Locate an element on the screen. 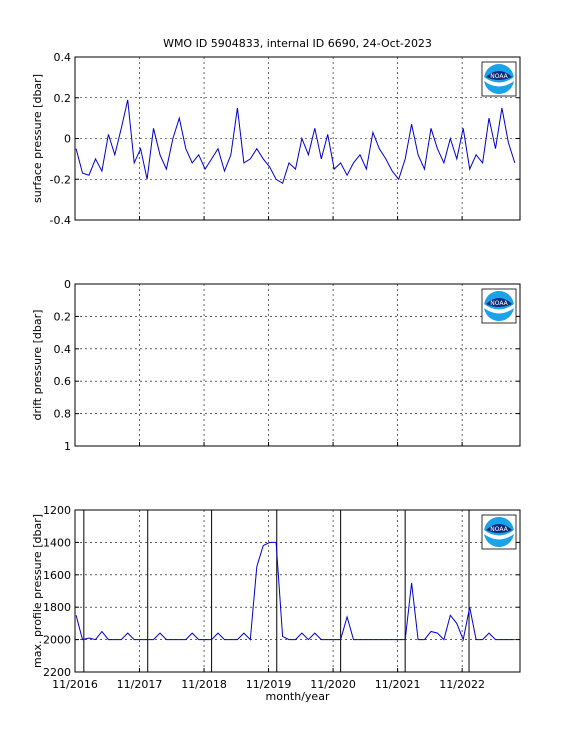  y-tick-label: 1200 is located at coordinates (57, 510).